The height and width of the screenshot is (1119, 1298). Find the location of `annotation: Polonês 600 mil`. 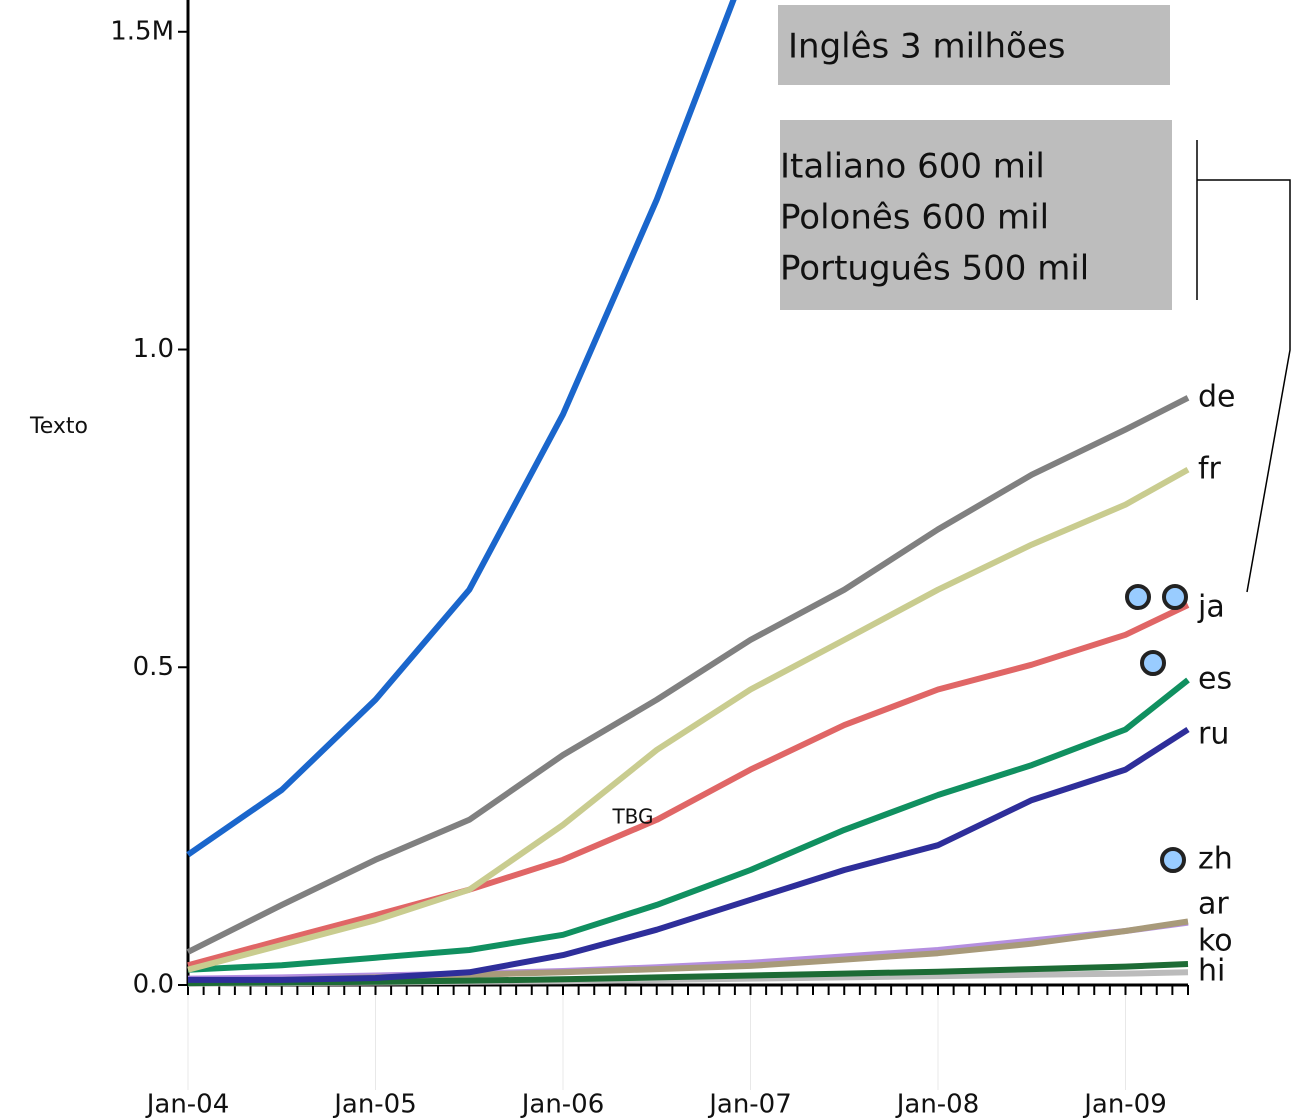

annotation: Polonês 600 mil is located at coordinates (914, 218).